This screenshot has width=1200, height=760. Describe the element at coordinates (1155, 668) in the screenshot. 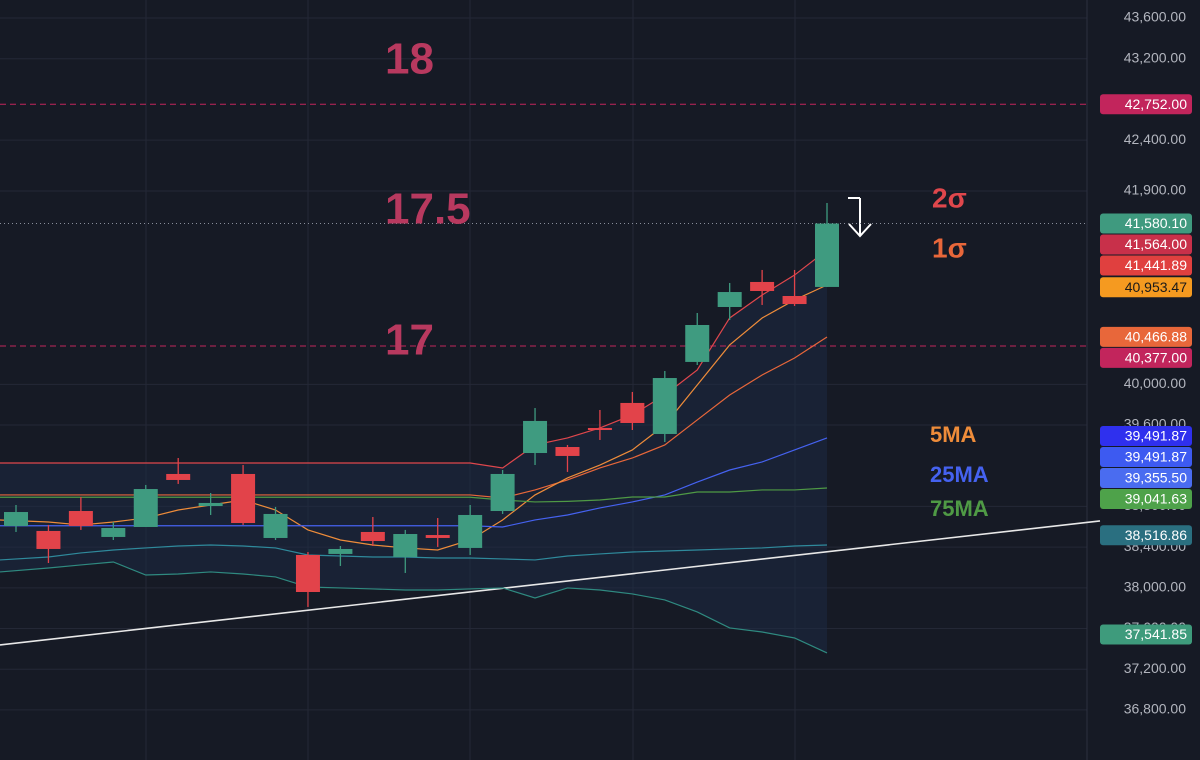

I see `y-tick-label: 37,200.00` at that location.